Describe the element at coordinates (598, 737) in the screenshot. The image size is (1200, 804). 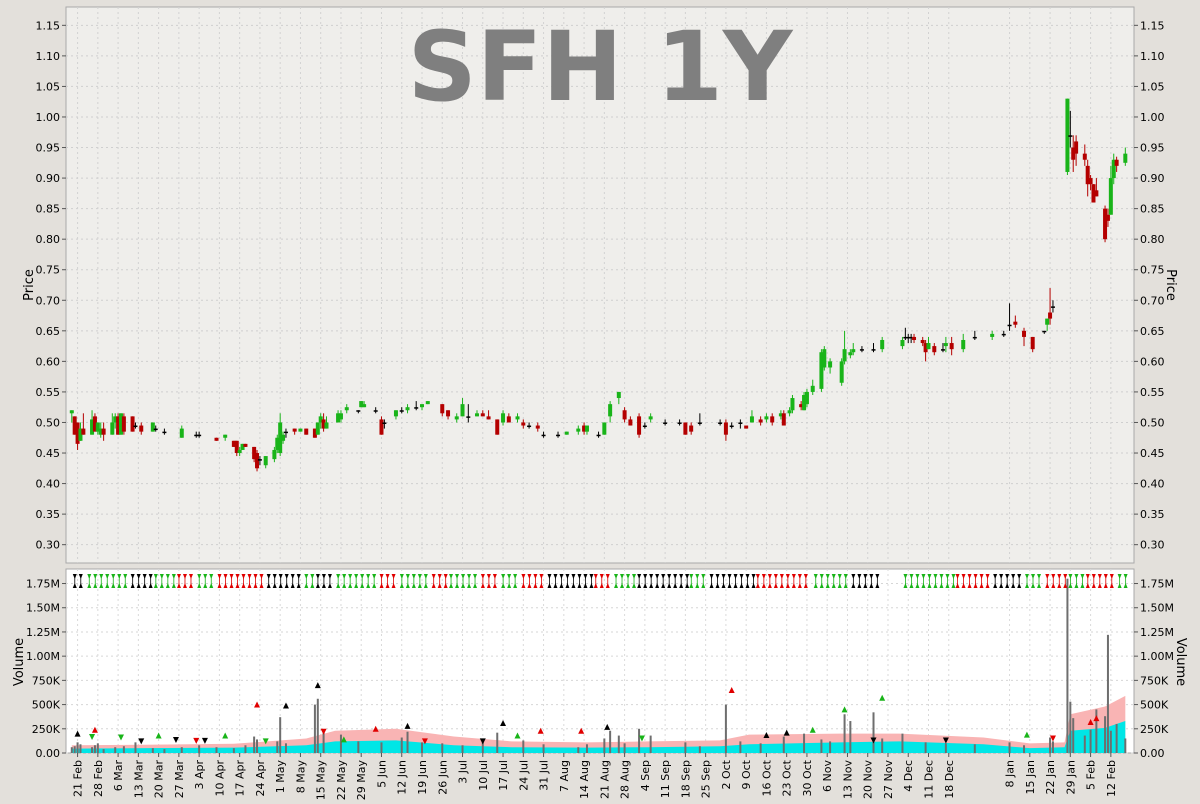
I see `volume-band-lower` at that location.